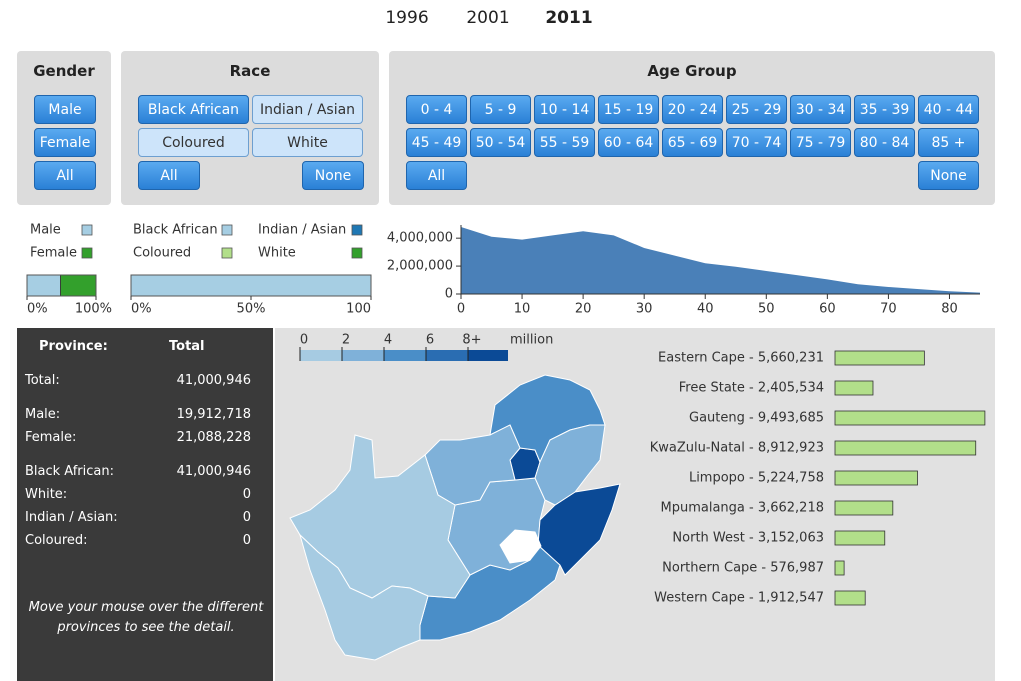 Image resolution: width=1021 pixels, height=681 pixels. I want to click on y-tick-label: 4,000,000, so click(420, 238).